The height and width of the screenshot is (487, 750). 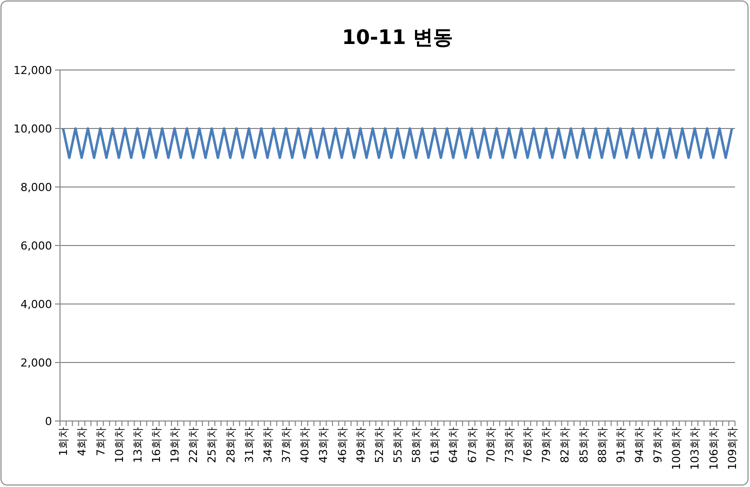 What do you see at coordinates (323, 445) in the screenshot?
I see `x-tick-label: 43회차` at bounding box center [323, 445].